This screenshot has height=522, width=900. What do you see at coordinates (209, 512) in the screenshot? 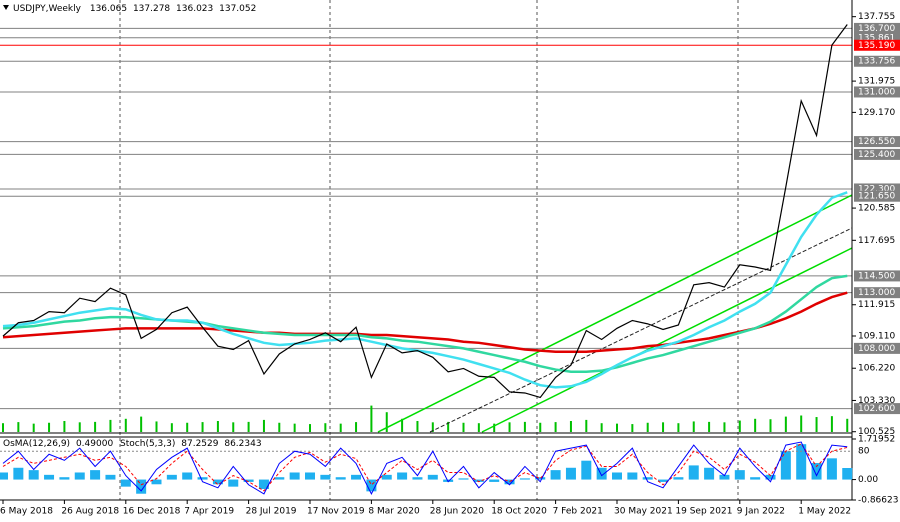
I see `x-tick-label: 7 Apr 2019` at bounding box center [209, 512].